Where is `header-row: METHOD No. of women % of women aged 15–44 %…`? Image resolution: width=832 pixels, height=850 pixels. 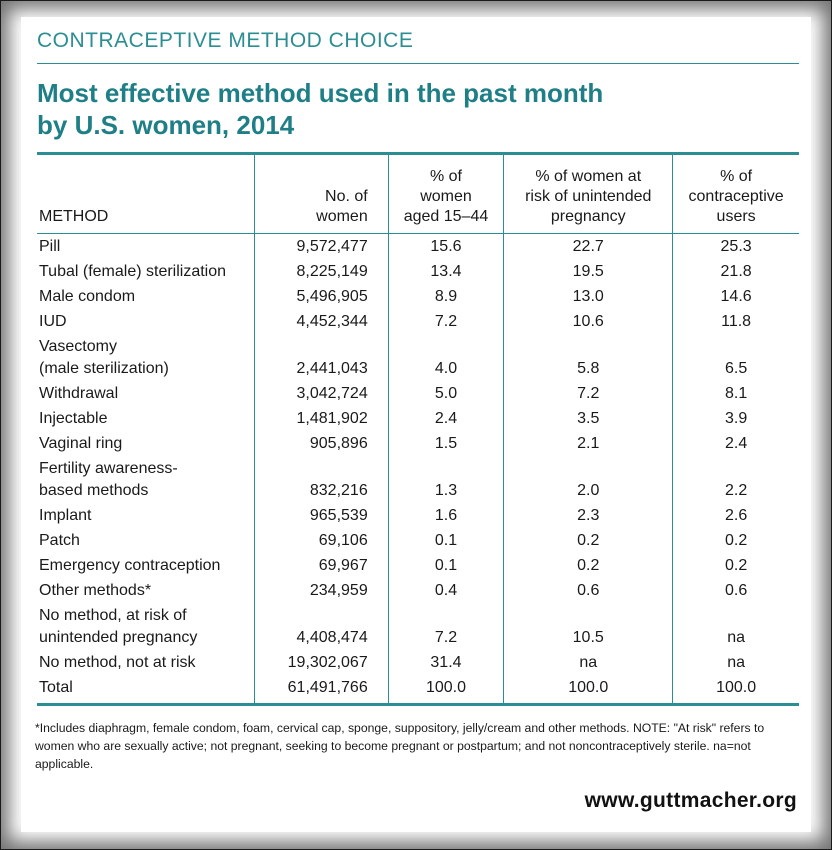
header-row: METHOD No. of women % of women aged 15–44 %… is located at coordinates (418, 193).